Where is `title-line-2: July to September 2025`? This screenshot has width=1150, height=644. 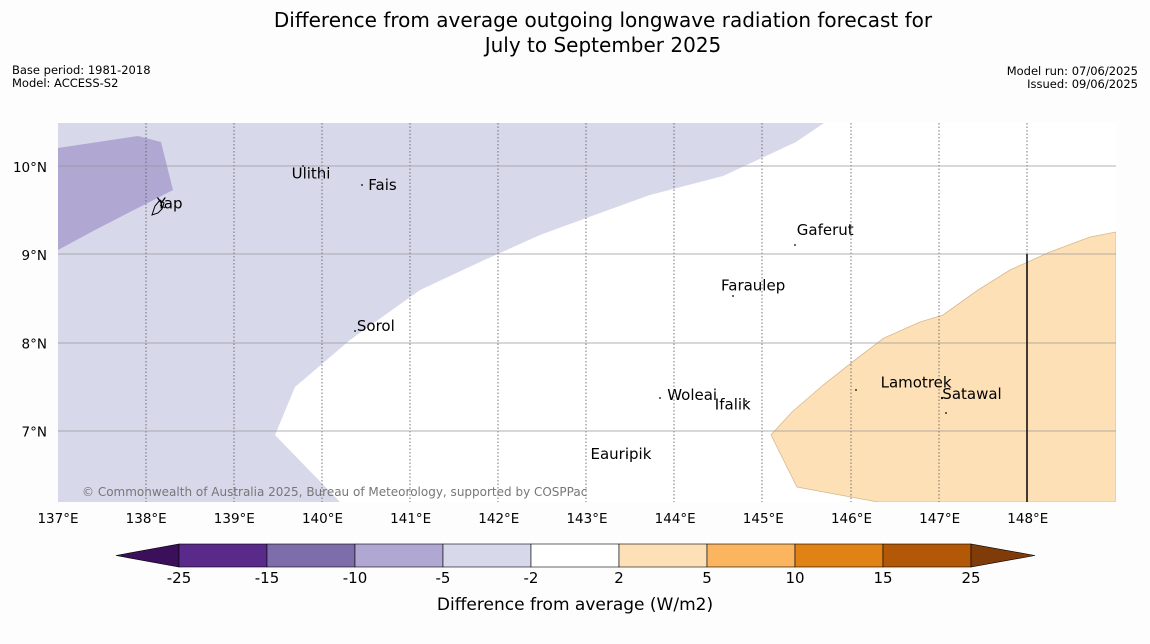 title-line-2: July to September 2025 is located at coordinates (603, 45).